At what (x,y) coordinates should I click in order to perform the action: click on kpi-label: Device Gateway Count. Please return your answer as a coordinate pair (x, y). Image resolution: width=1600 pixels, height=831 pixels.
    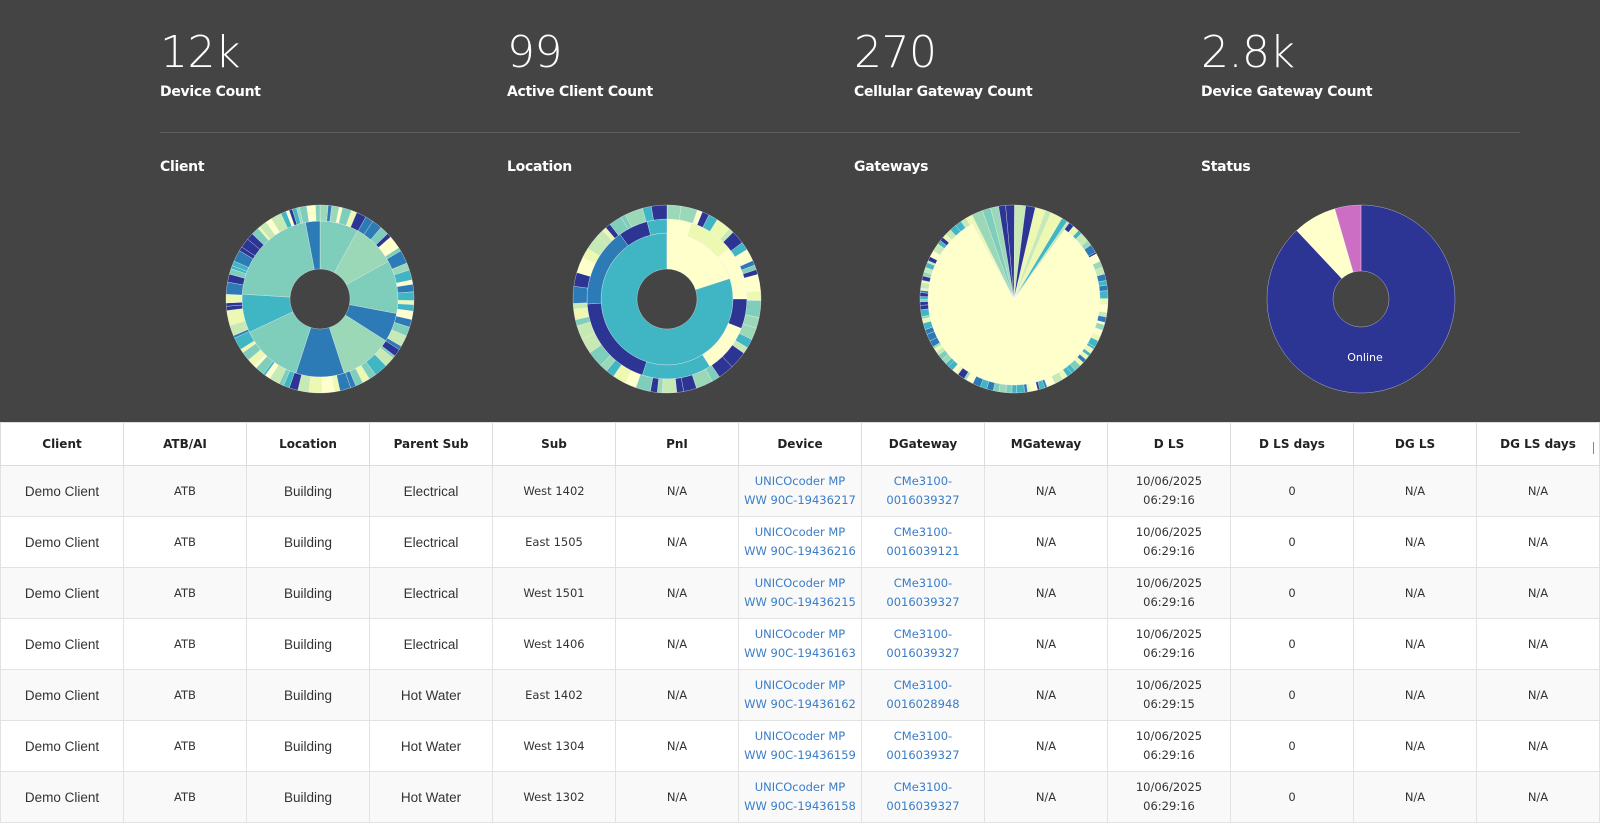
    Looking at the image, I should click on (1287, 92).